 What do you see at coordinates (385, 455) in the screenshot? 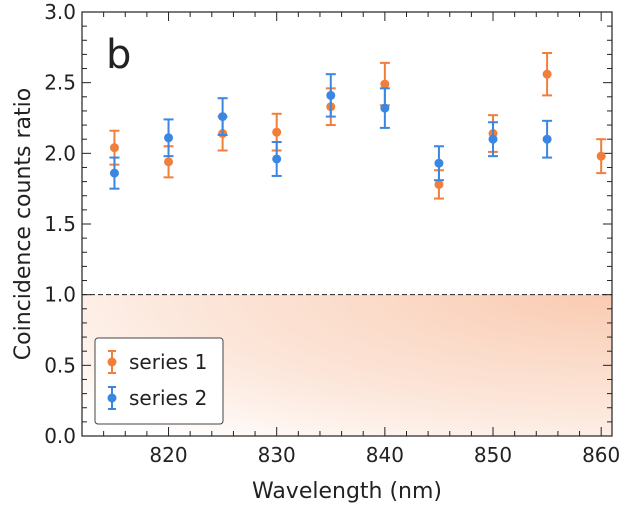
I see `x-tick-label: 840` at bounding box center [385, 455].